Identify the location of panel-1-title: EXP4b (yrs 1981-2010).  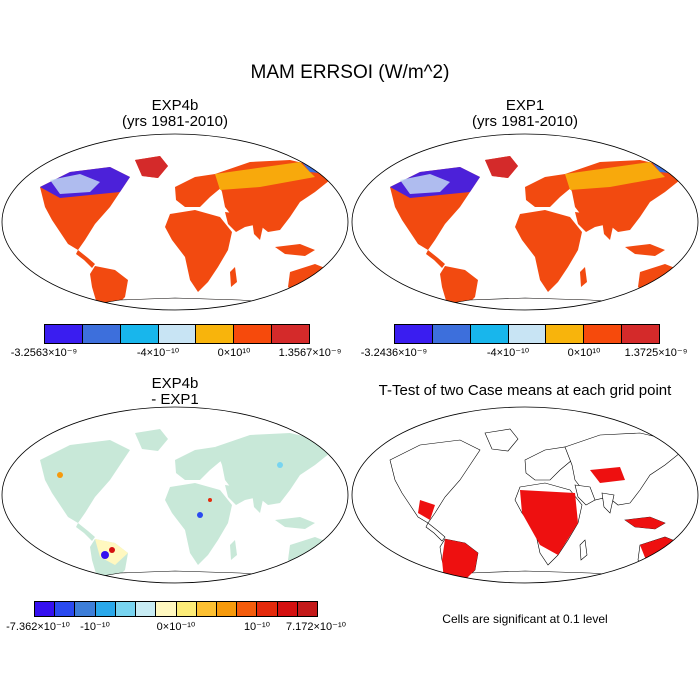
(175, 114).